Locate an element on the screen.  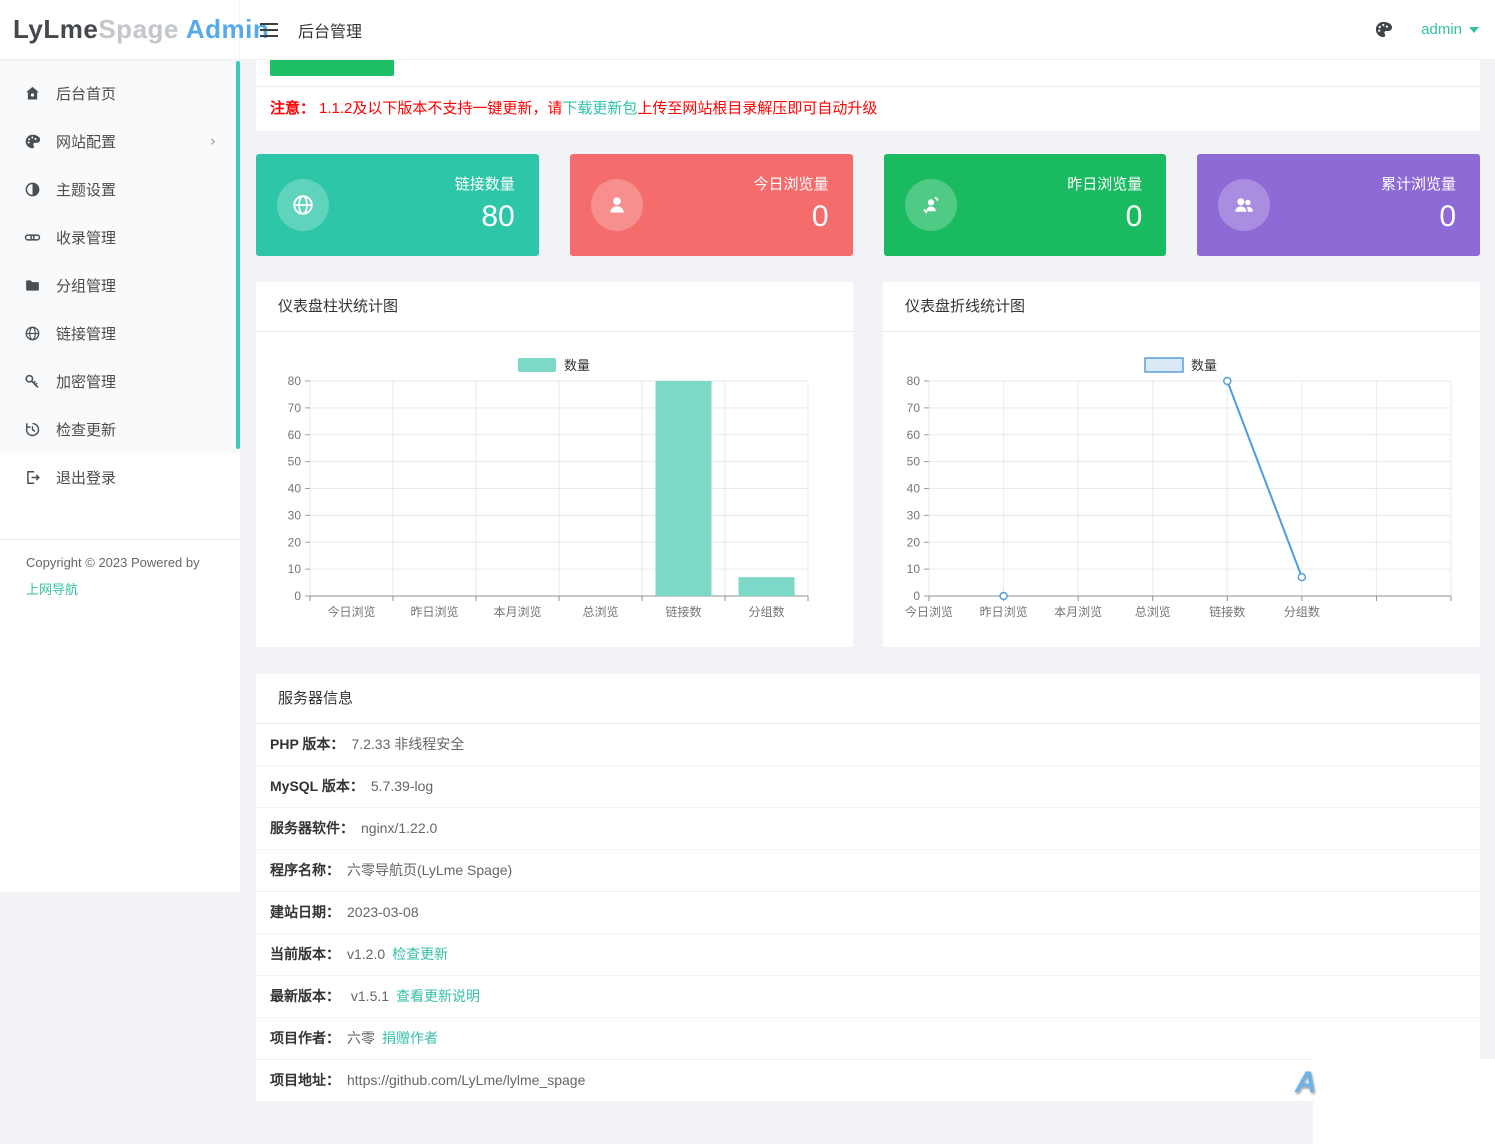
palette-icon is located at coordinates (33, 141).